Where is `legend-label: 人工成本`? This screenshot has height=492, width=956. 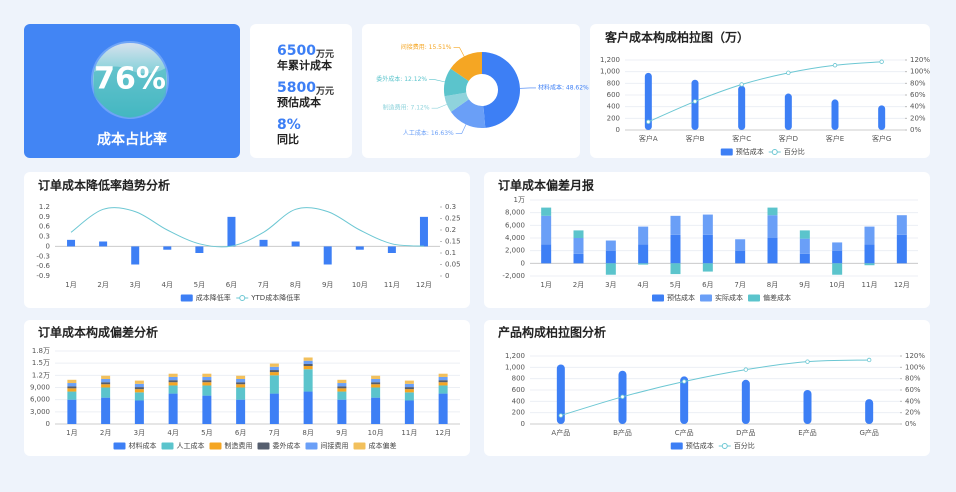
legend-label: 人工成本 is located at coordinates (191, 445).